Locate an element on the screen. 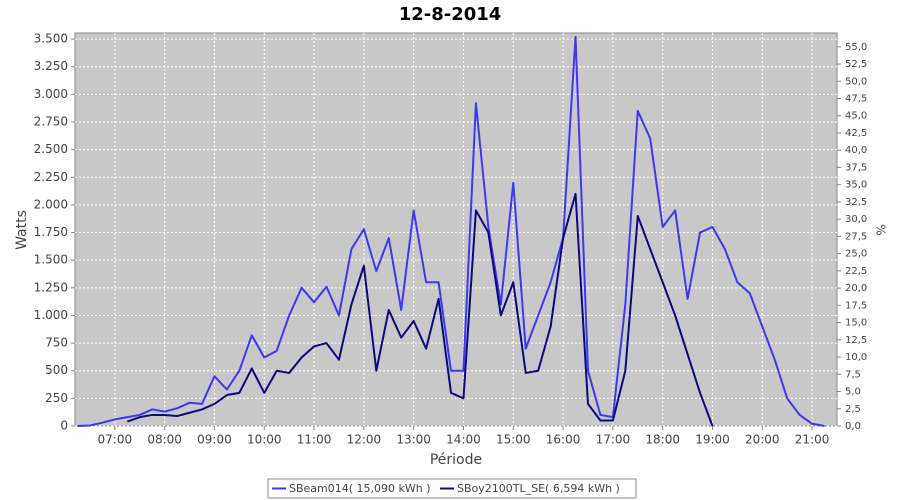 This screenshot has height=500, width=900. x-tick-label: 07:00 is located at coordinates (115, 440).